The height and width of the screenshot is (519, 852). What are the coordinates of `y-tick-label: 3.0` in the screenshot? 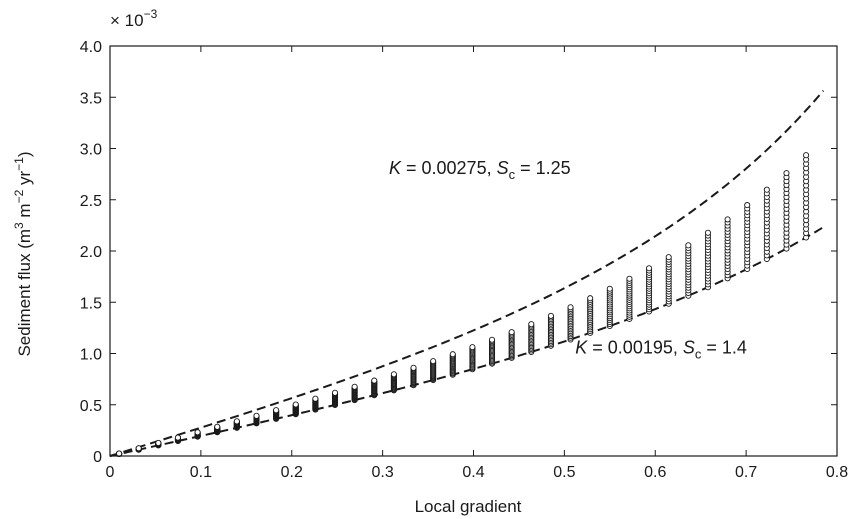 It's located at (91, 150).